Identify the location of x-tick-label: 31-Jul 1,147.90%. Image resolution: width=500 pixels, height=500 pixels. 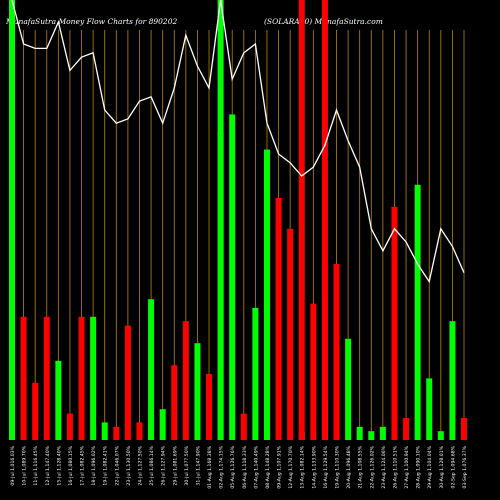
(198, 465).